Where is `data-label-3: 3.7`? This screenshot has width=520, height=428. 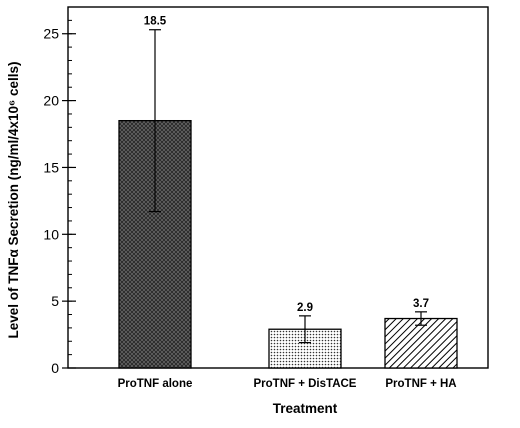
data-label-3: 3.7 is located at coordinates (421, 304).